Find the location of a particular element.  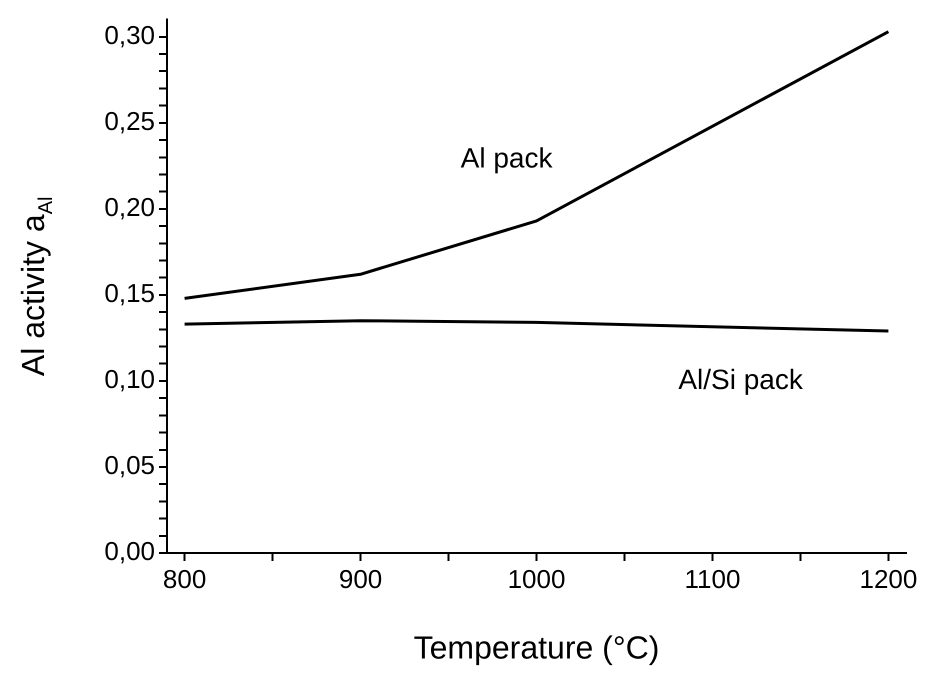

y-tick-label: 0,05 is located at coordinates (129, 465).